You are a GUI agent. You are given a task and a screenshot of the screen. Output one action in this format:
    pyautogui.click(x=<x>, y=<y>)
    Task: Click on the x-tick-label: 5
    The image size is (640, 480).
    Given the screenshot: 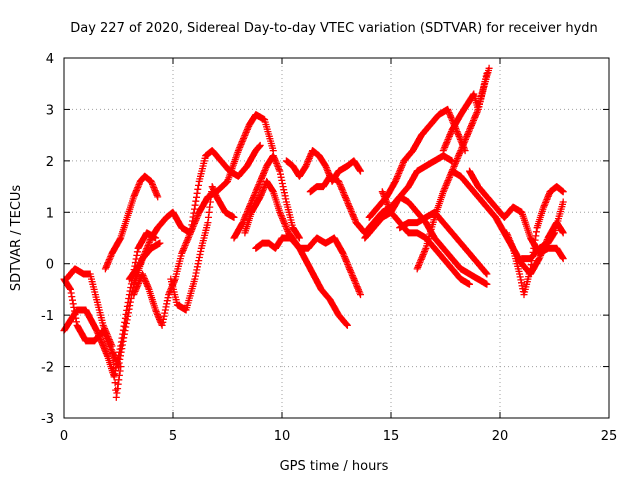 What is the action you would take?
    pyautogui.click(x=173, y=436)
    